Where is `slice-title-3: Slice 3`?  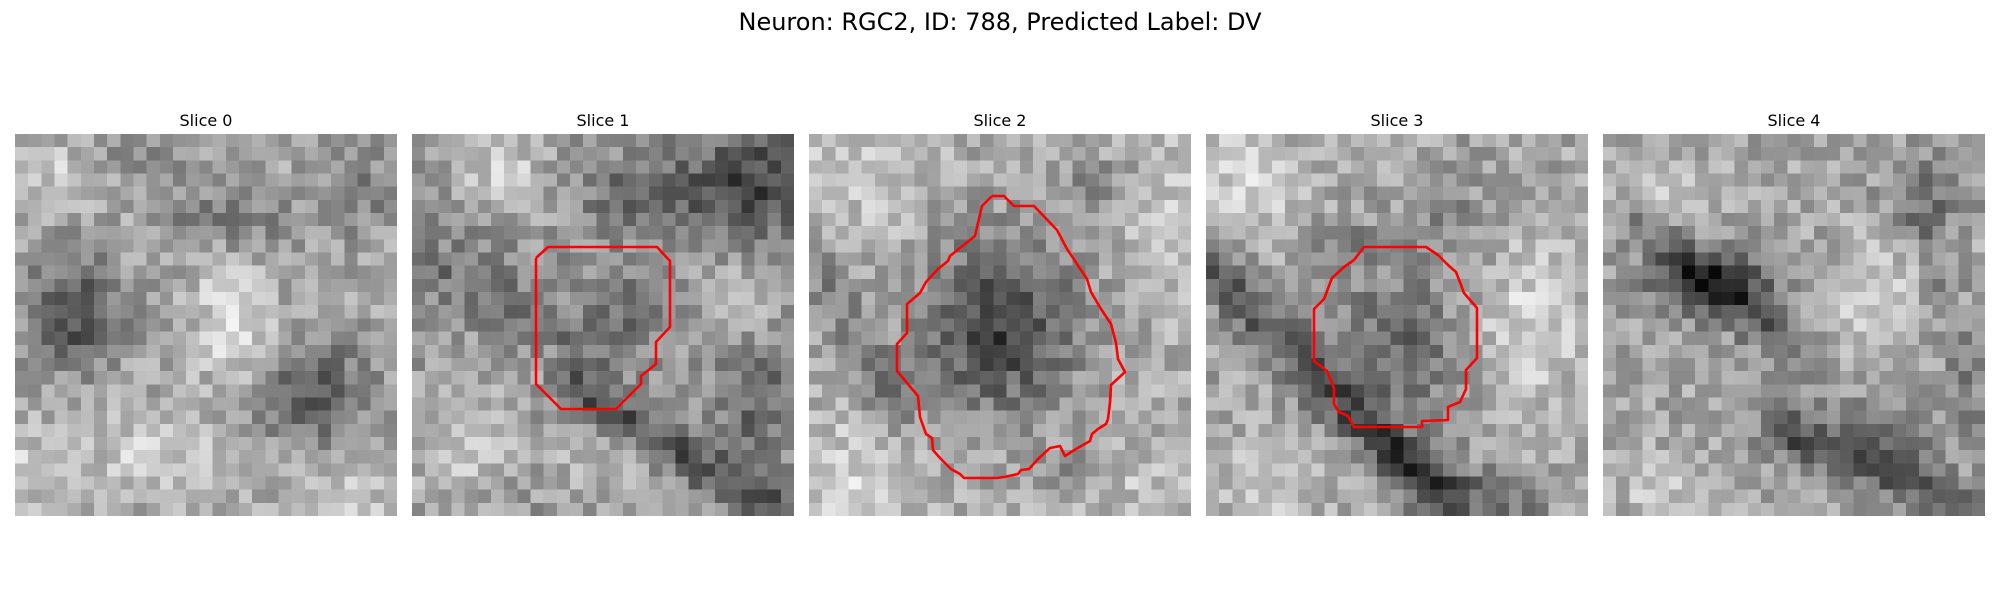 slice-title-3: Slice 3 is located at coordinates (1397, 120).